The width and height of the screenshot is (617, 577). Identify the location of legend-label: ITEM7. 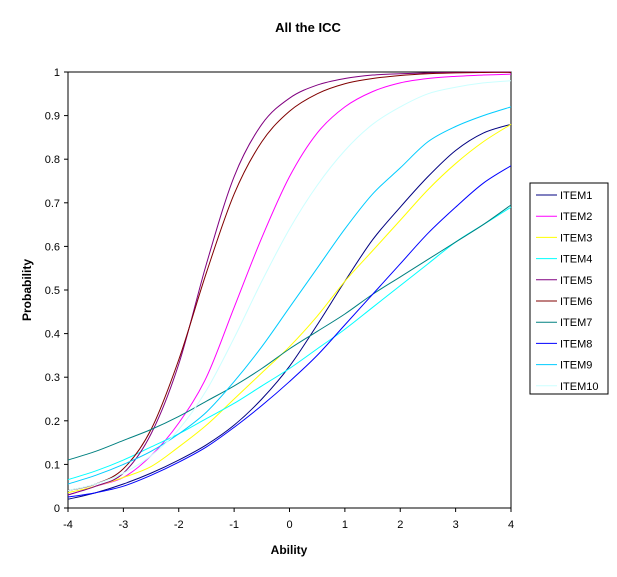
(576, 323).